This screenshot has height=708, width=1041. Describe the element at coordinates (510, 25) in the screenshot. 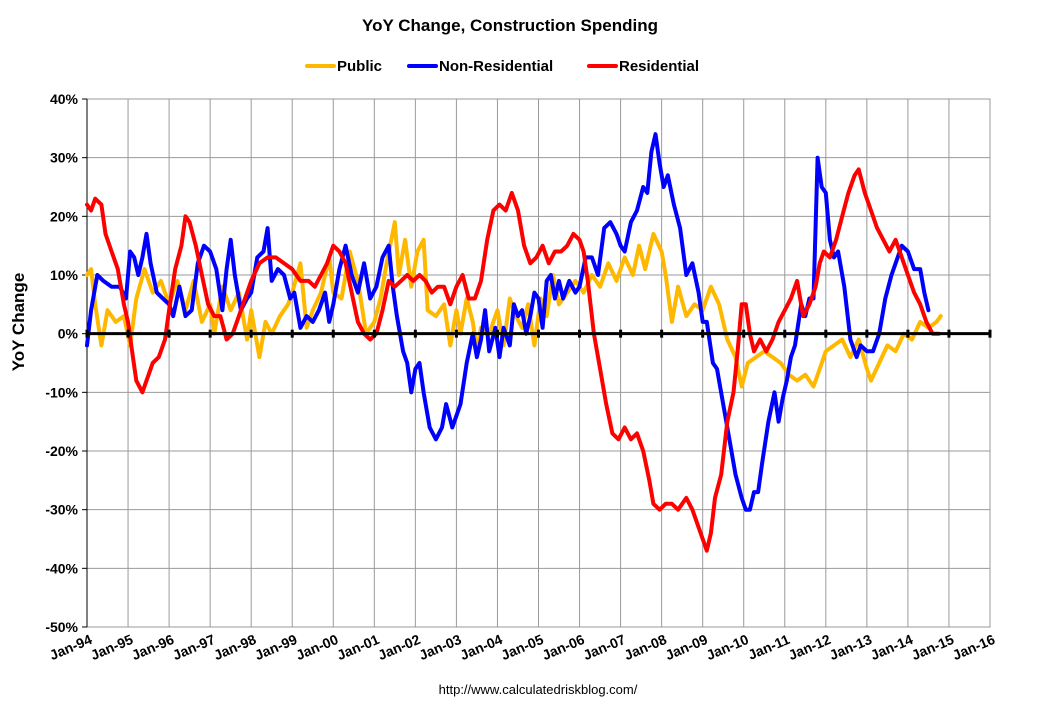

I see `chart-title: YoY Change, Construction Spending` at that location.